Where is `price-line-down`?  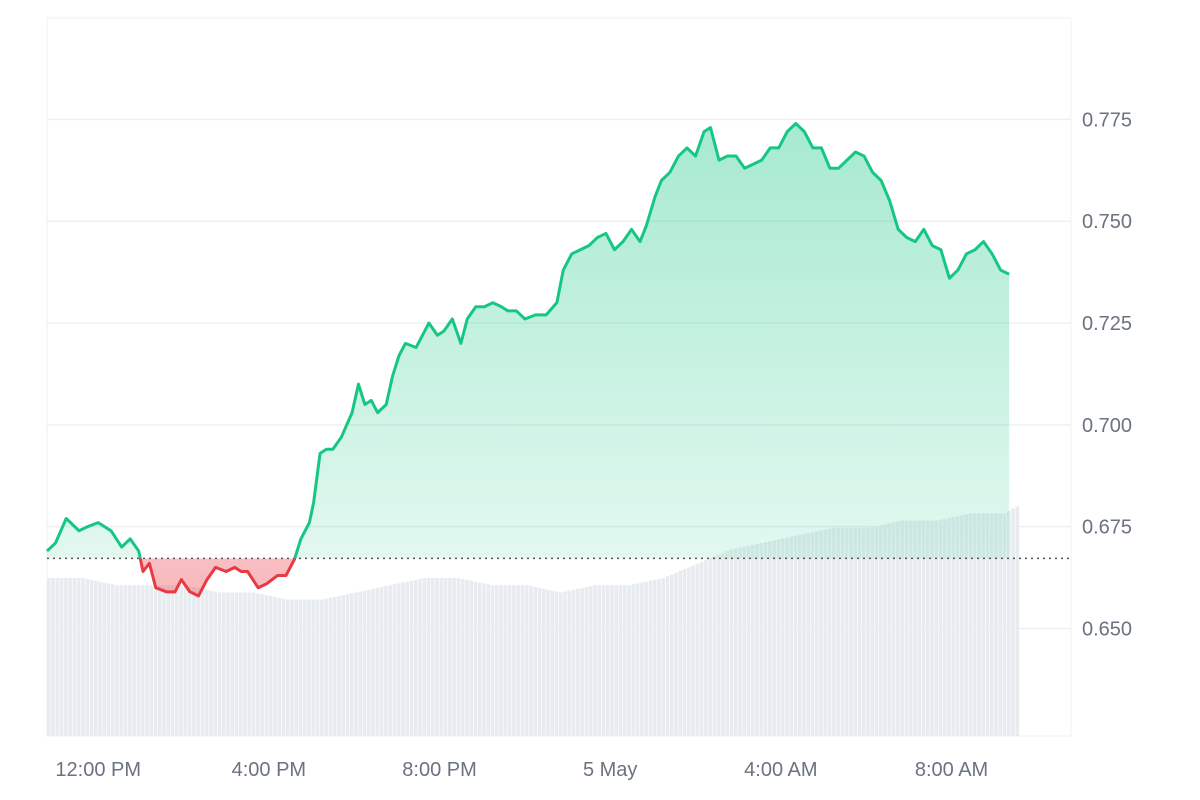
price-line-down is located at coordinates (217, 578).